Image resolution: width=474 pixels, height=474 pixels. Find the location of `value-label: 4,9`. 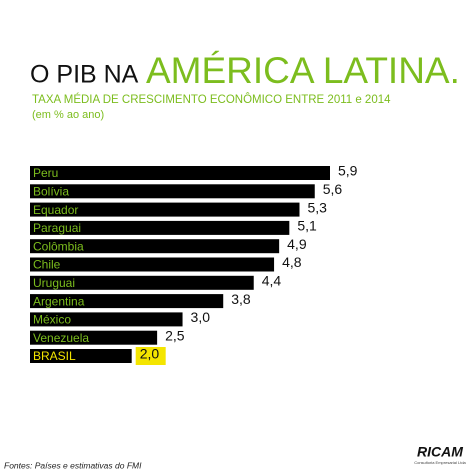

value-label: 4,9 is located at coordinates (297, 244).